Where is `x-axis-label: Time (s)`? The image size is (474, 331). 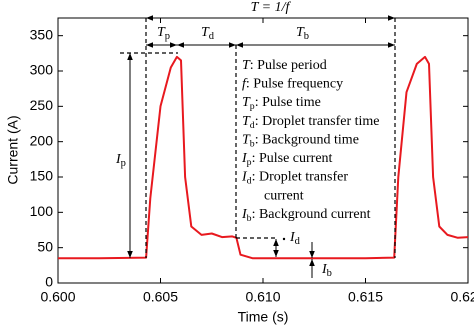 x-axis-label: Time (s) is located at coordinates (263, 317).